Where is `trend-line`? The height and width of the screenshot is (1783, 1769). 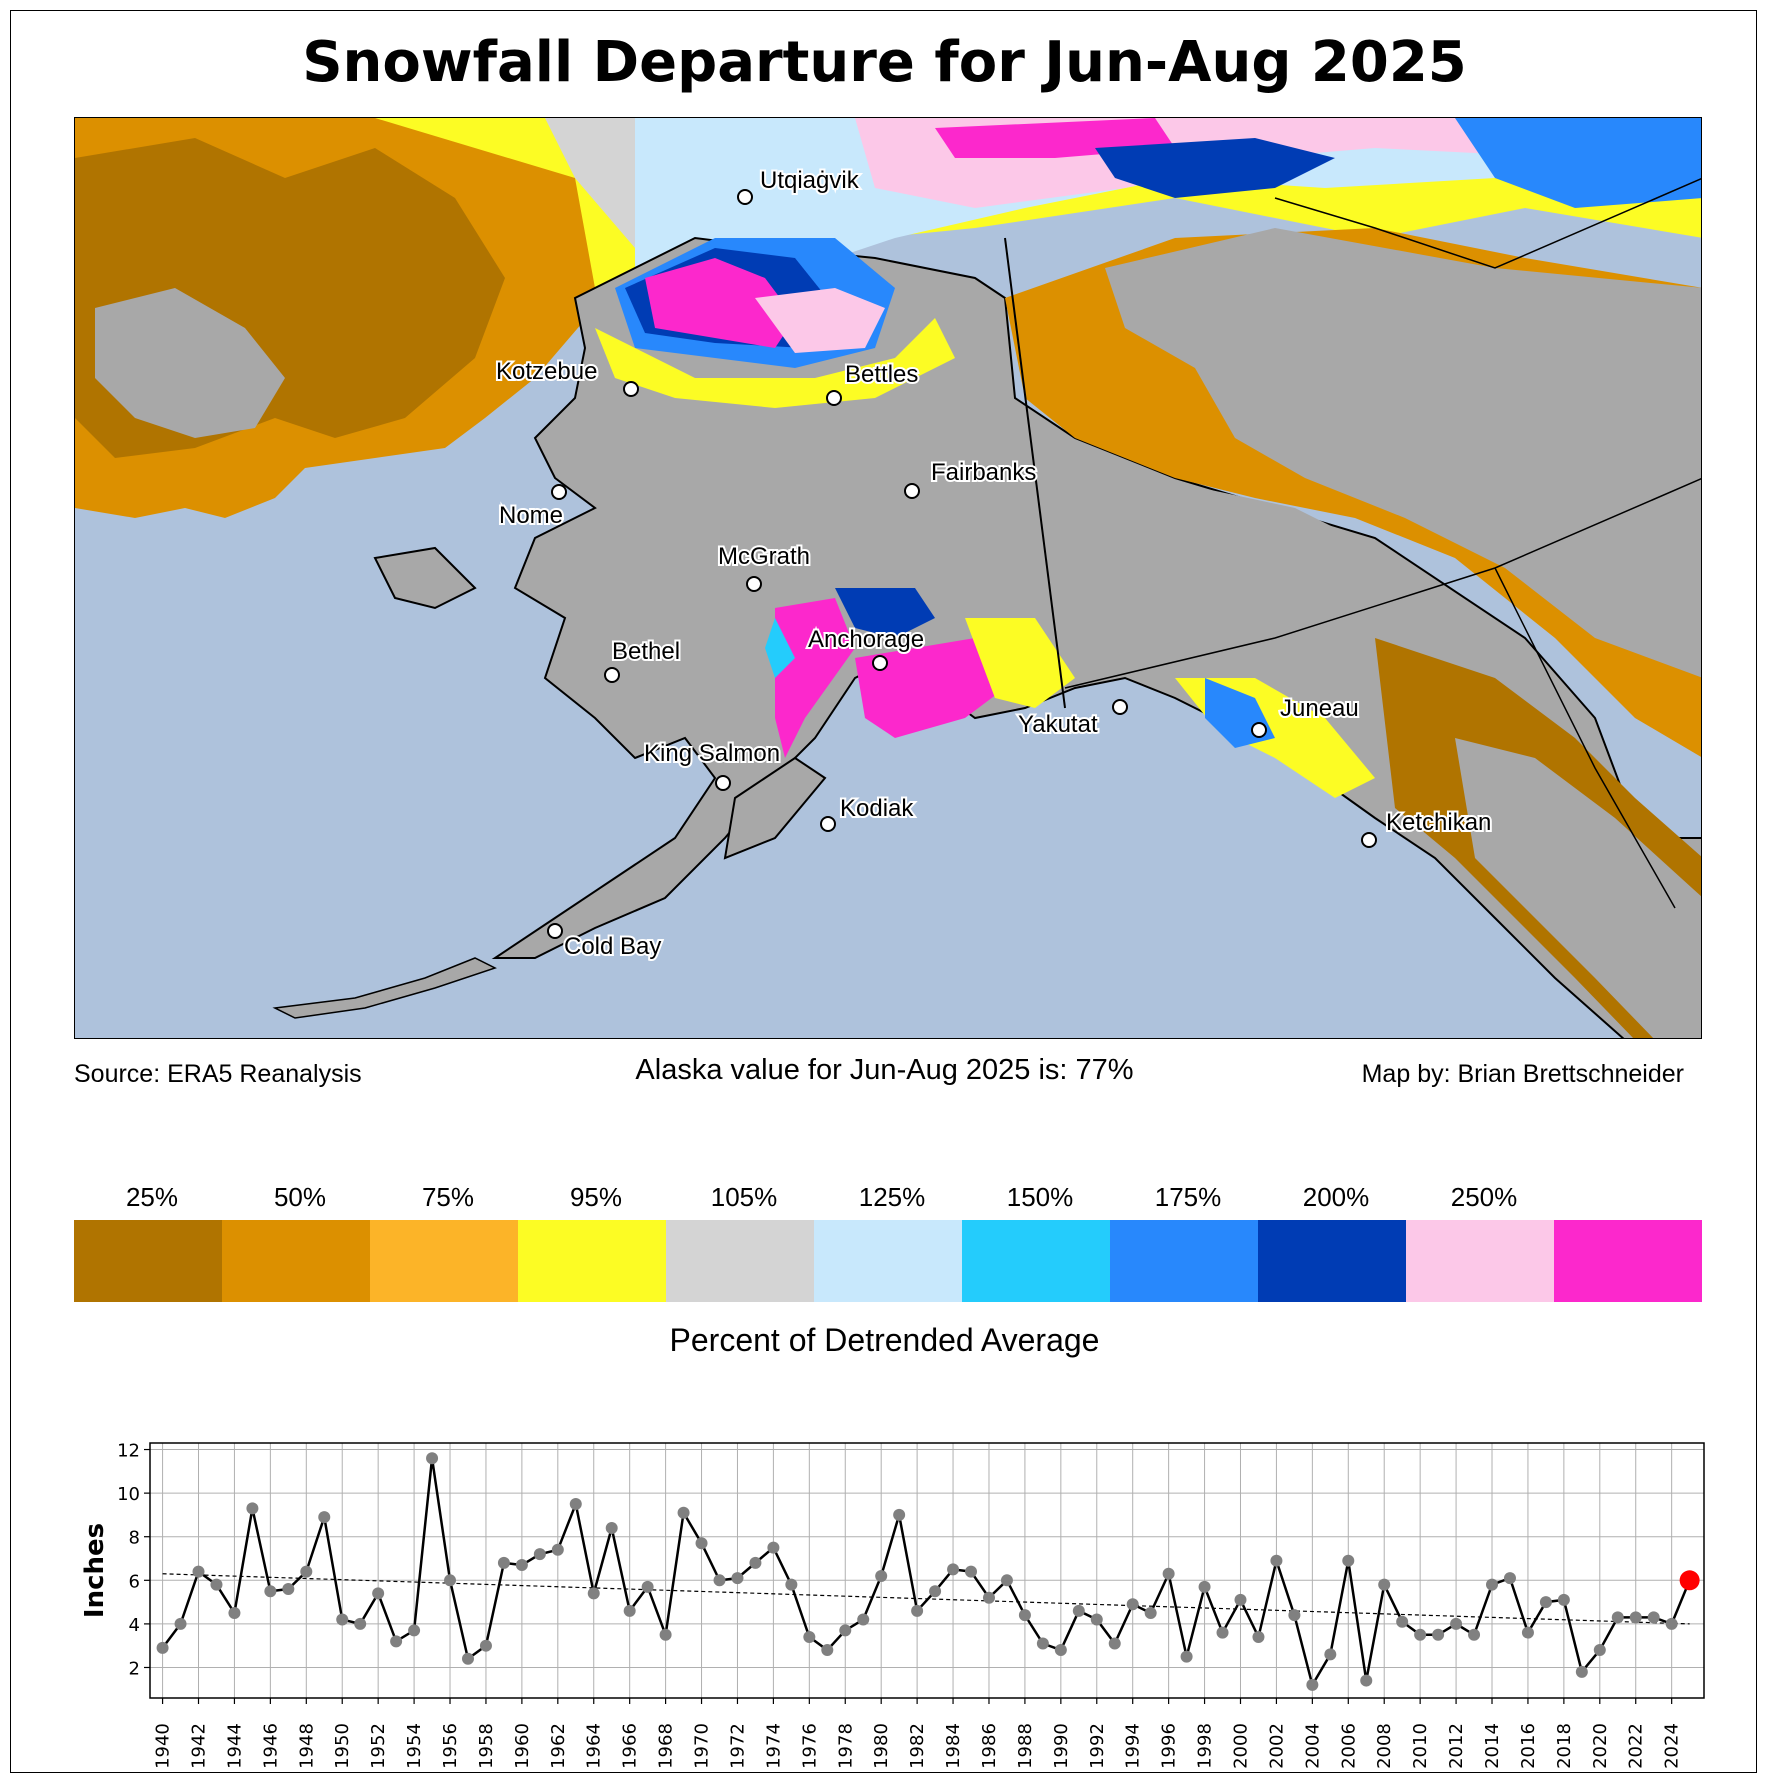
trend-line is located at coordinates (926, 1599).